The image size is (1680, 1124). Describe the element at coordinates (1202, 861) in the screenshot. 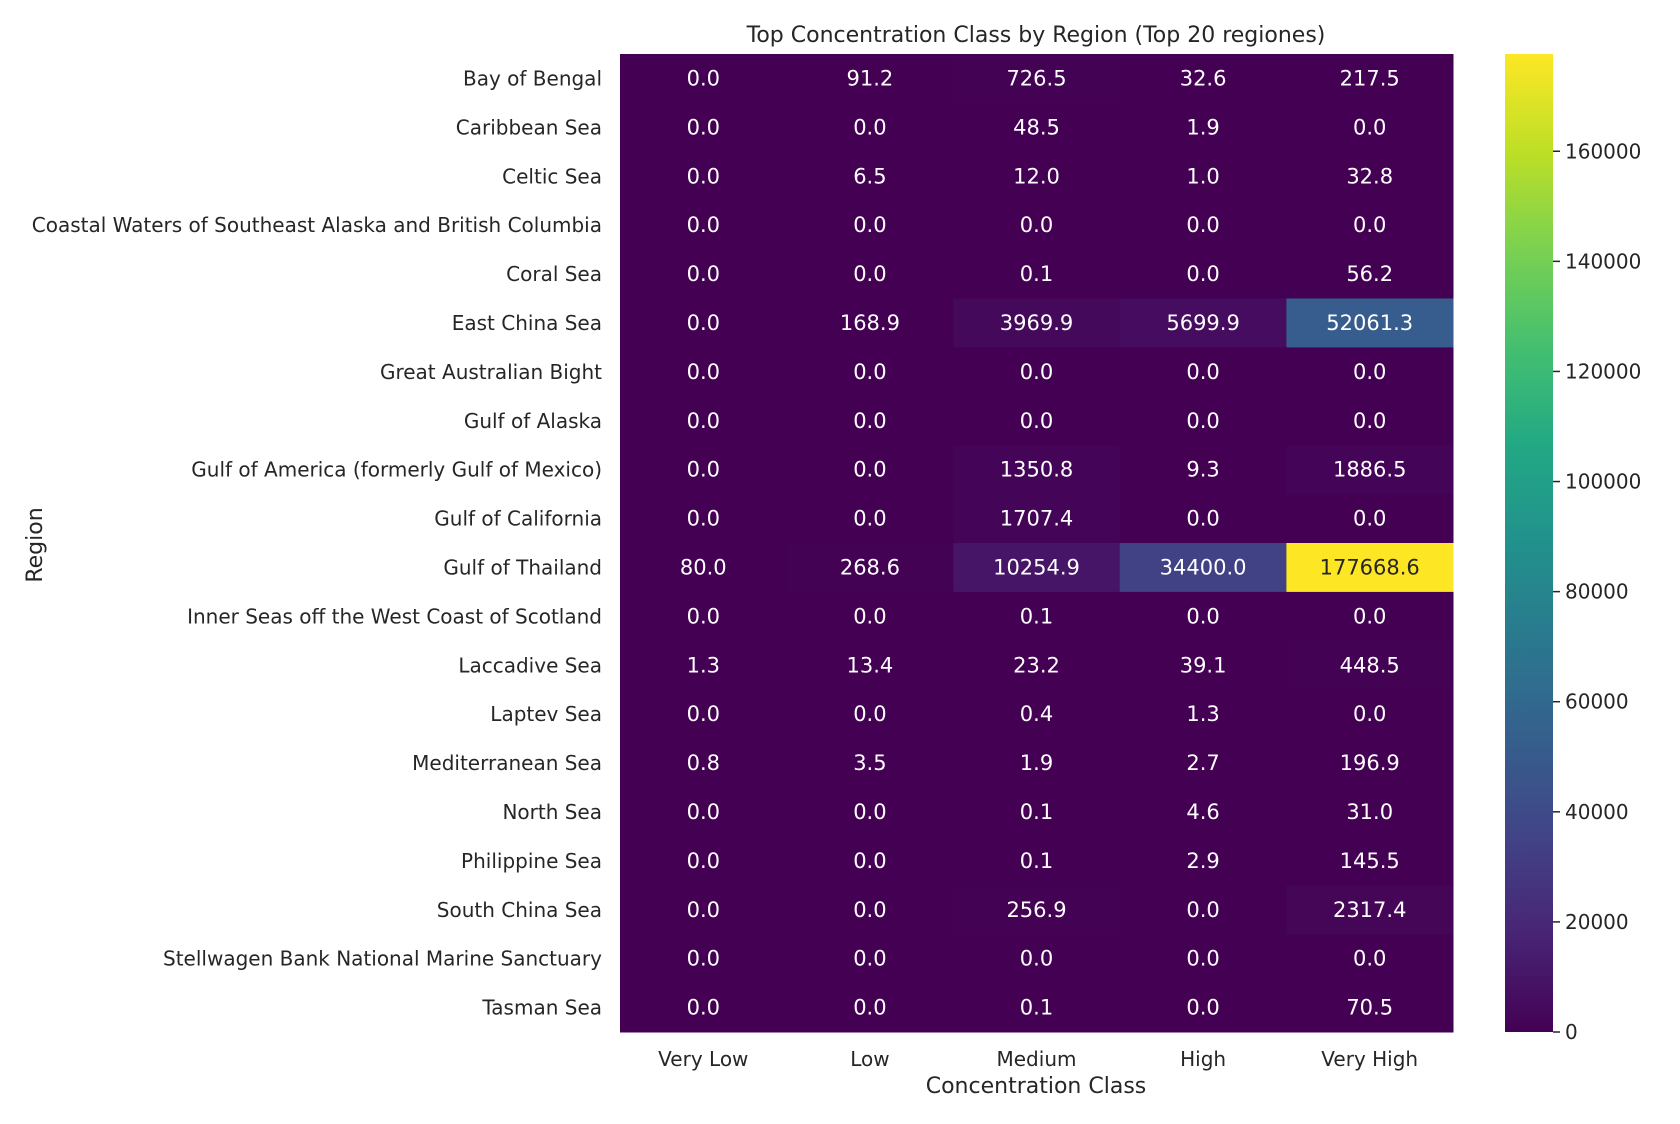

I see `cell-label-philippine-sea-high: 2.9` at that location.